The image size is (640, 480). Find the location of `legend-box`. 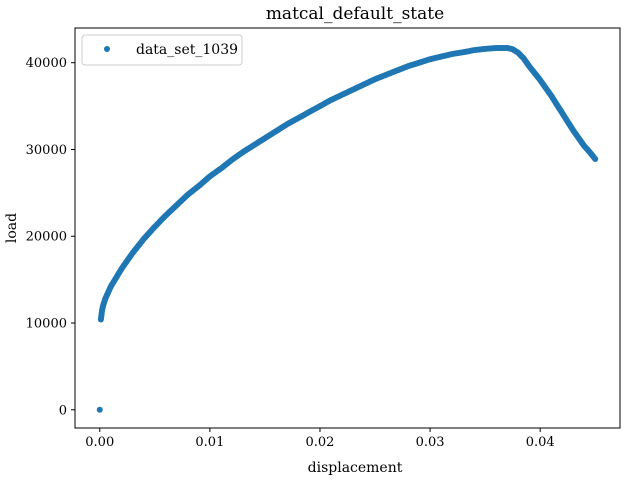

legend-box is located at coordinates (162, 50).